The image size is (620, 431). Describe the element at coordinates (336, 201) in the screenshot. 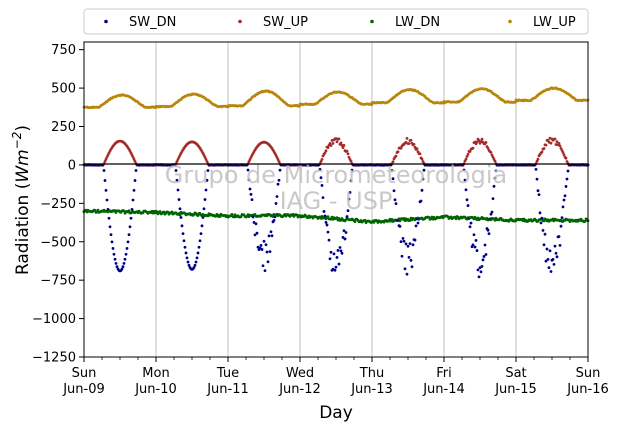

I see `watermark-line-2: IAG - USP` at that location.